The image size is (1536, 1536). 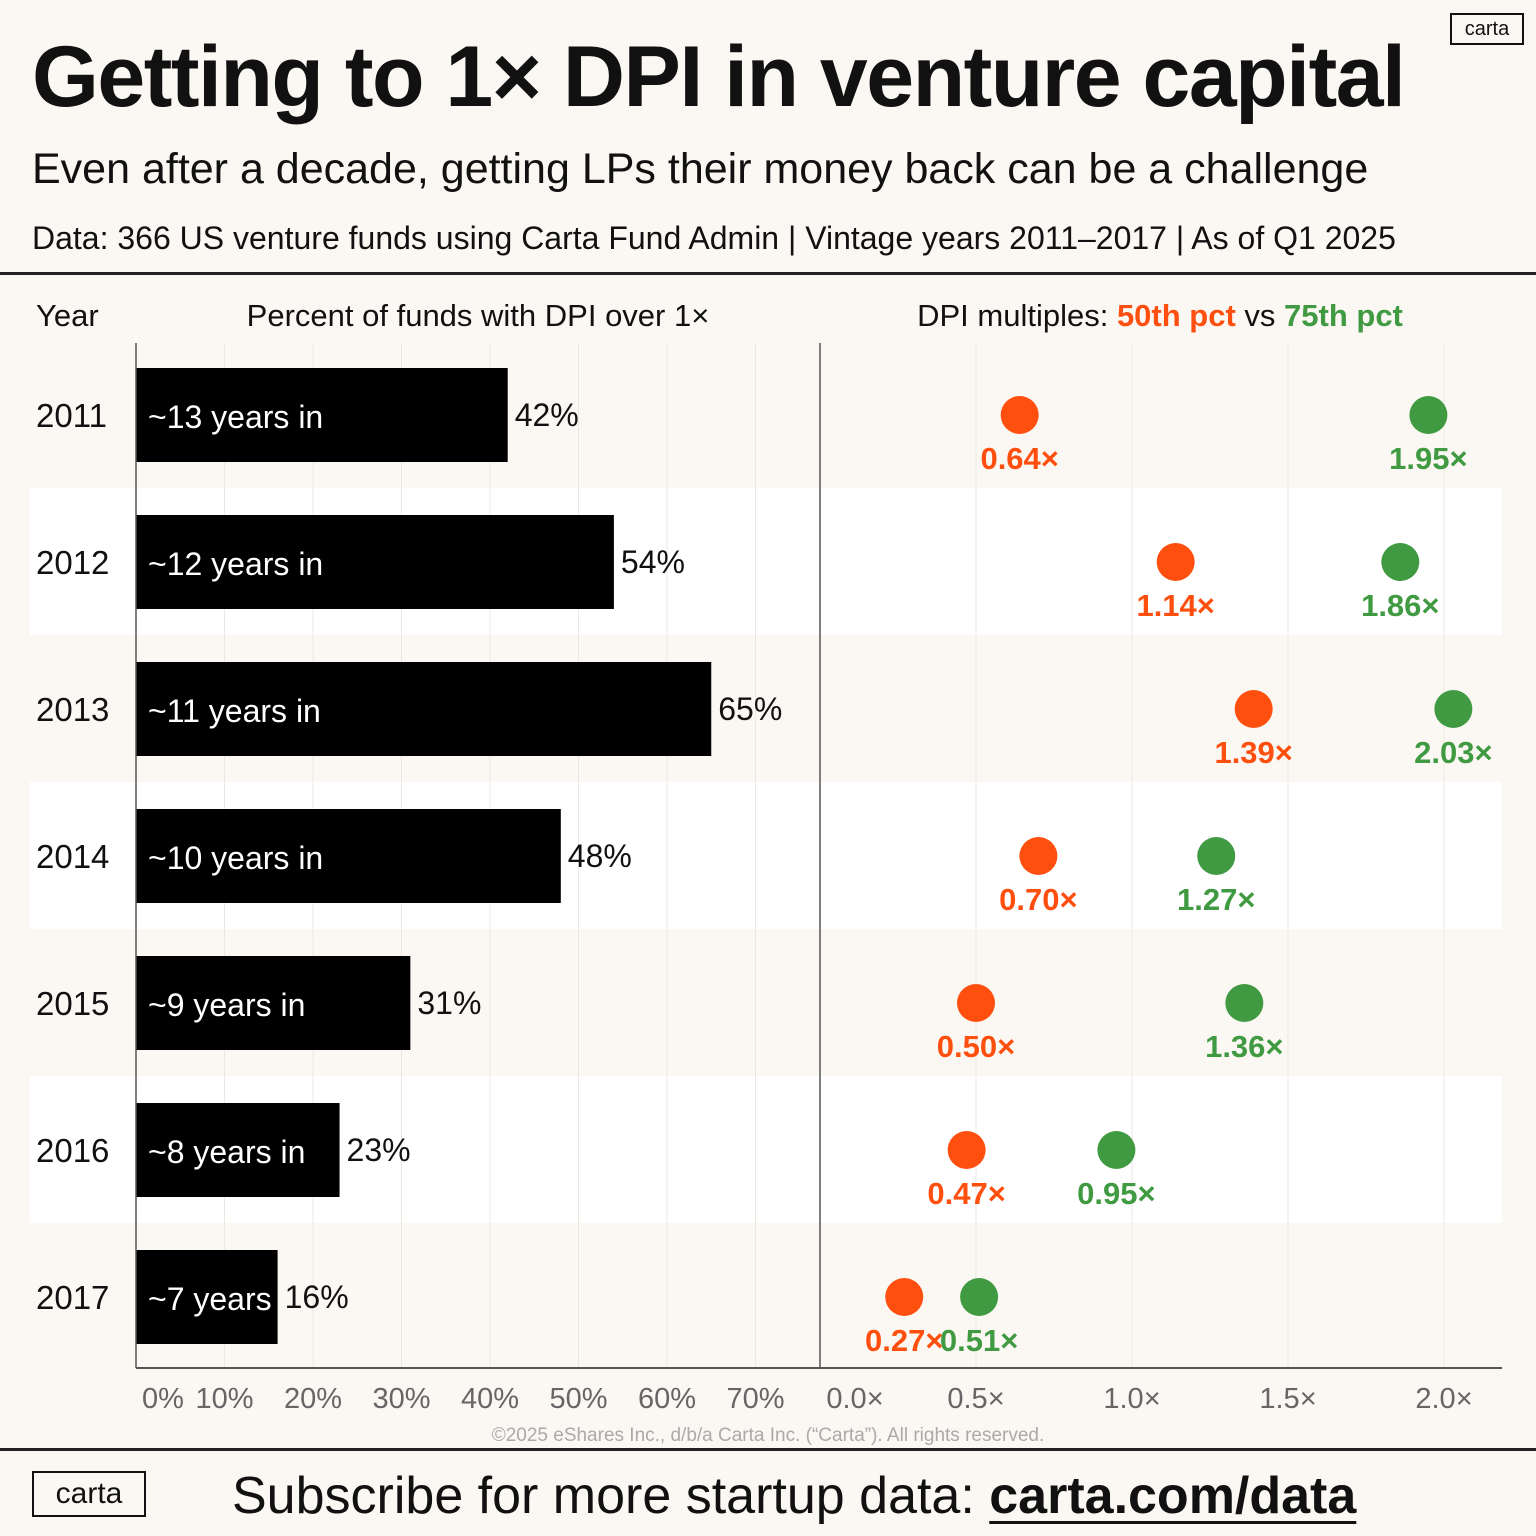 What do you see at coordinates (1443, 1399) in the screenshot?
I see `x-tick-label: 2.0×` at bounding box center [1443, 1399].